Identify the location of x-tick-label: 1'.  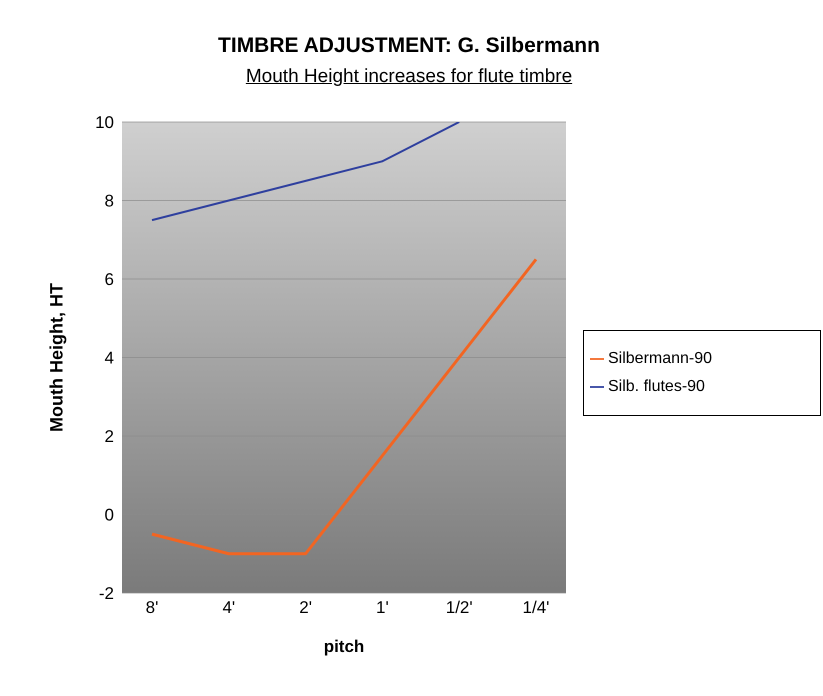
(382, 608).